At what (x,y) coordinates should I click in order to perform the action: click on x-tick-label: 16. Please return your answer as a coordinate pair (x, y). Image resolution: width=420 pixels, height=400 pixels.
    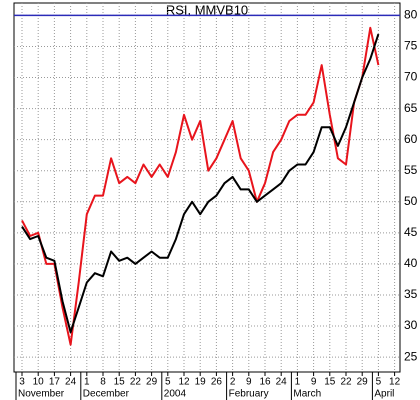
    Looking at the image, I should click on (265, 382).